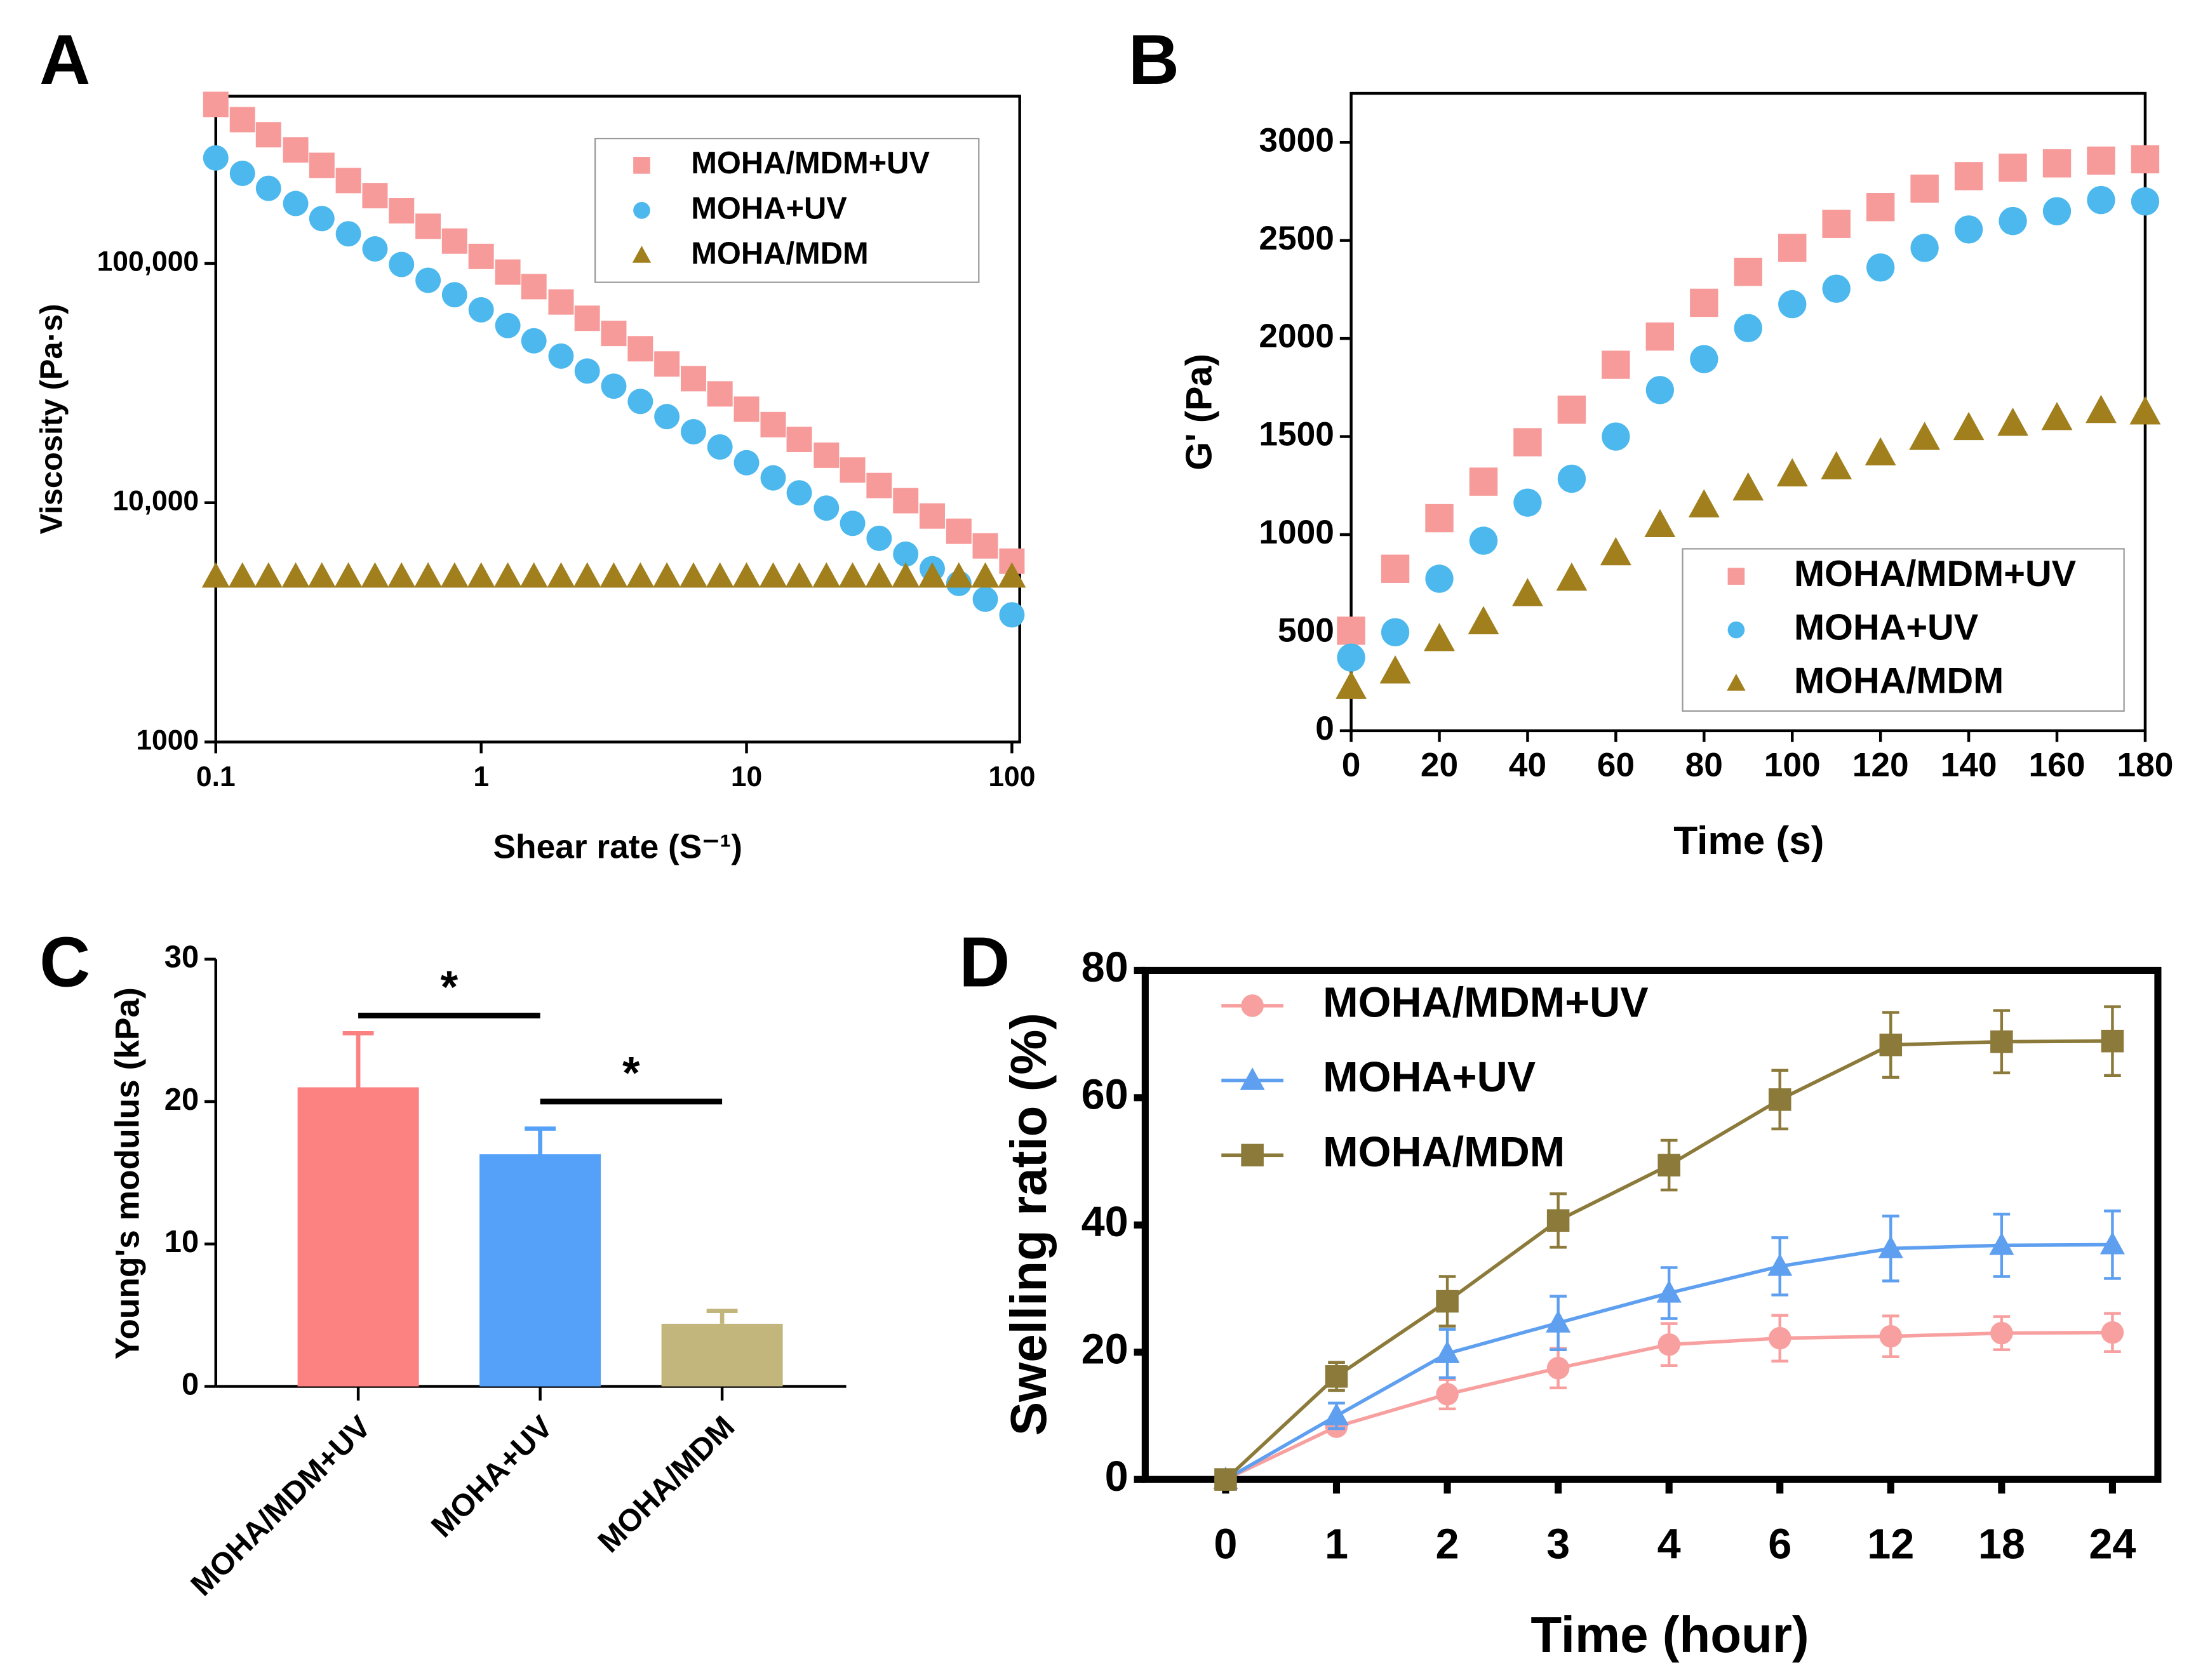 The height and width of the screenshot is (1680, 2203). Describe the element at coordinates (1429, 1077) in the screenshot. I see `legend-label: MOHA+UV` at that location.